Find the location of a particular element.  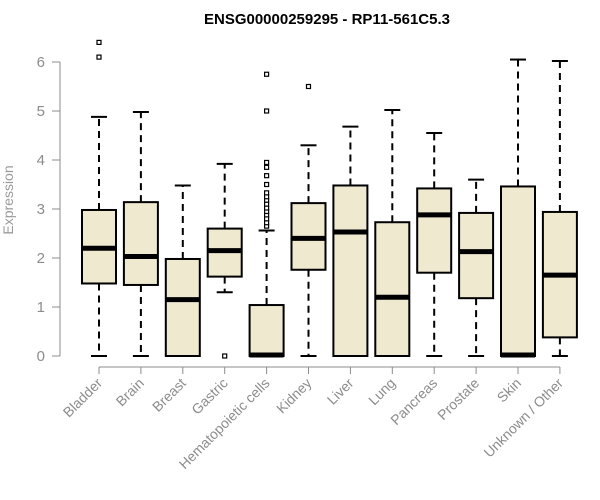

x-tick-label: Breast is located at coordinates (169, 395).